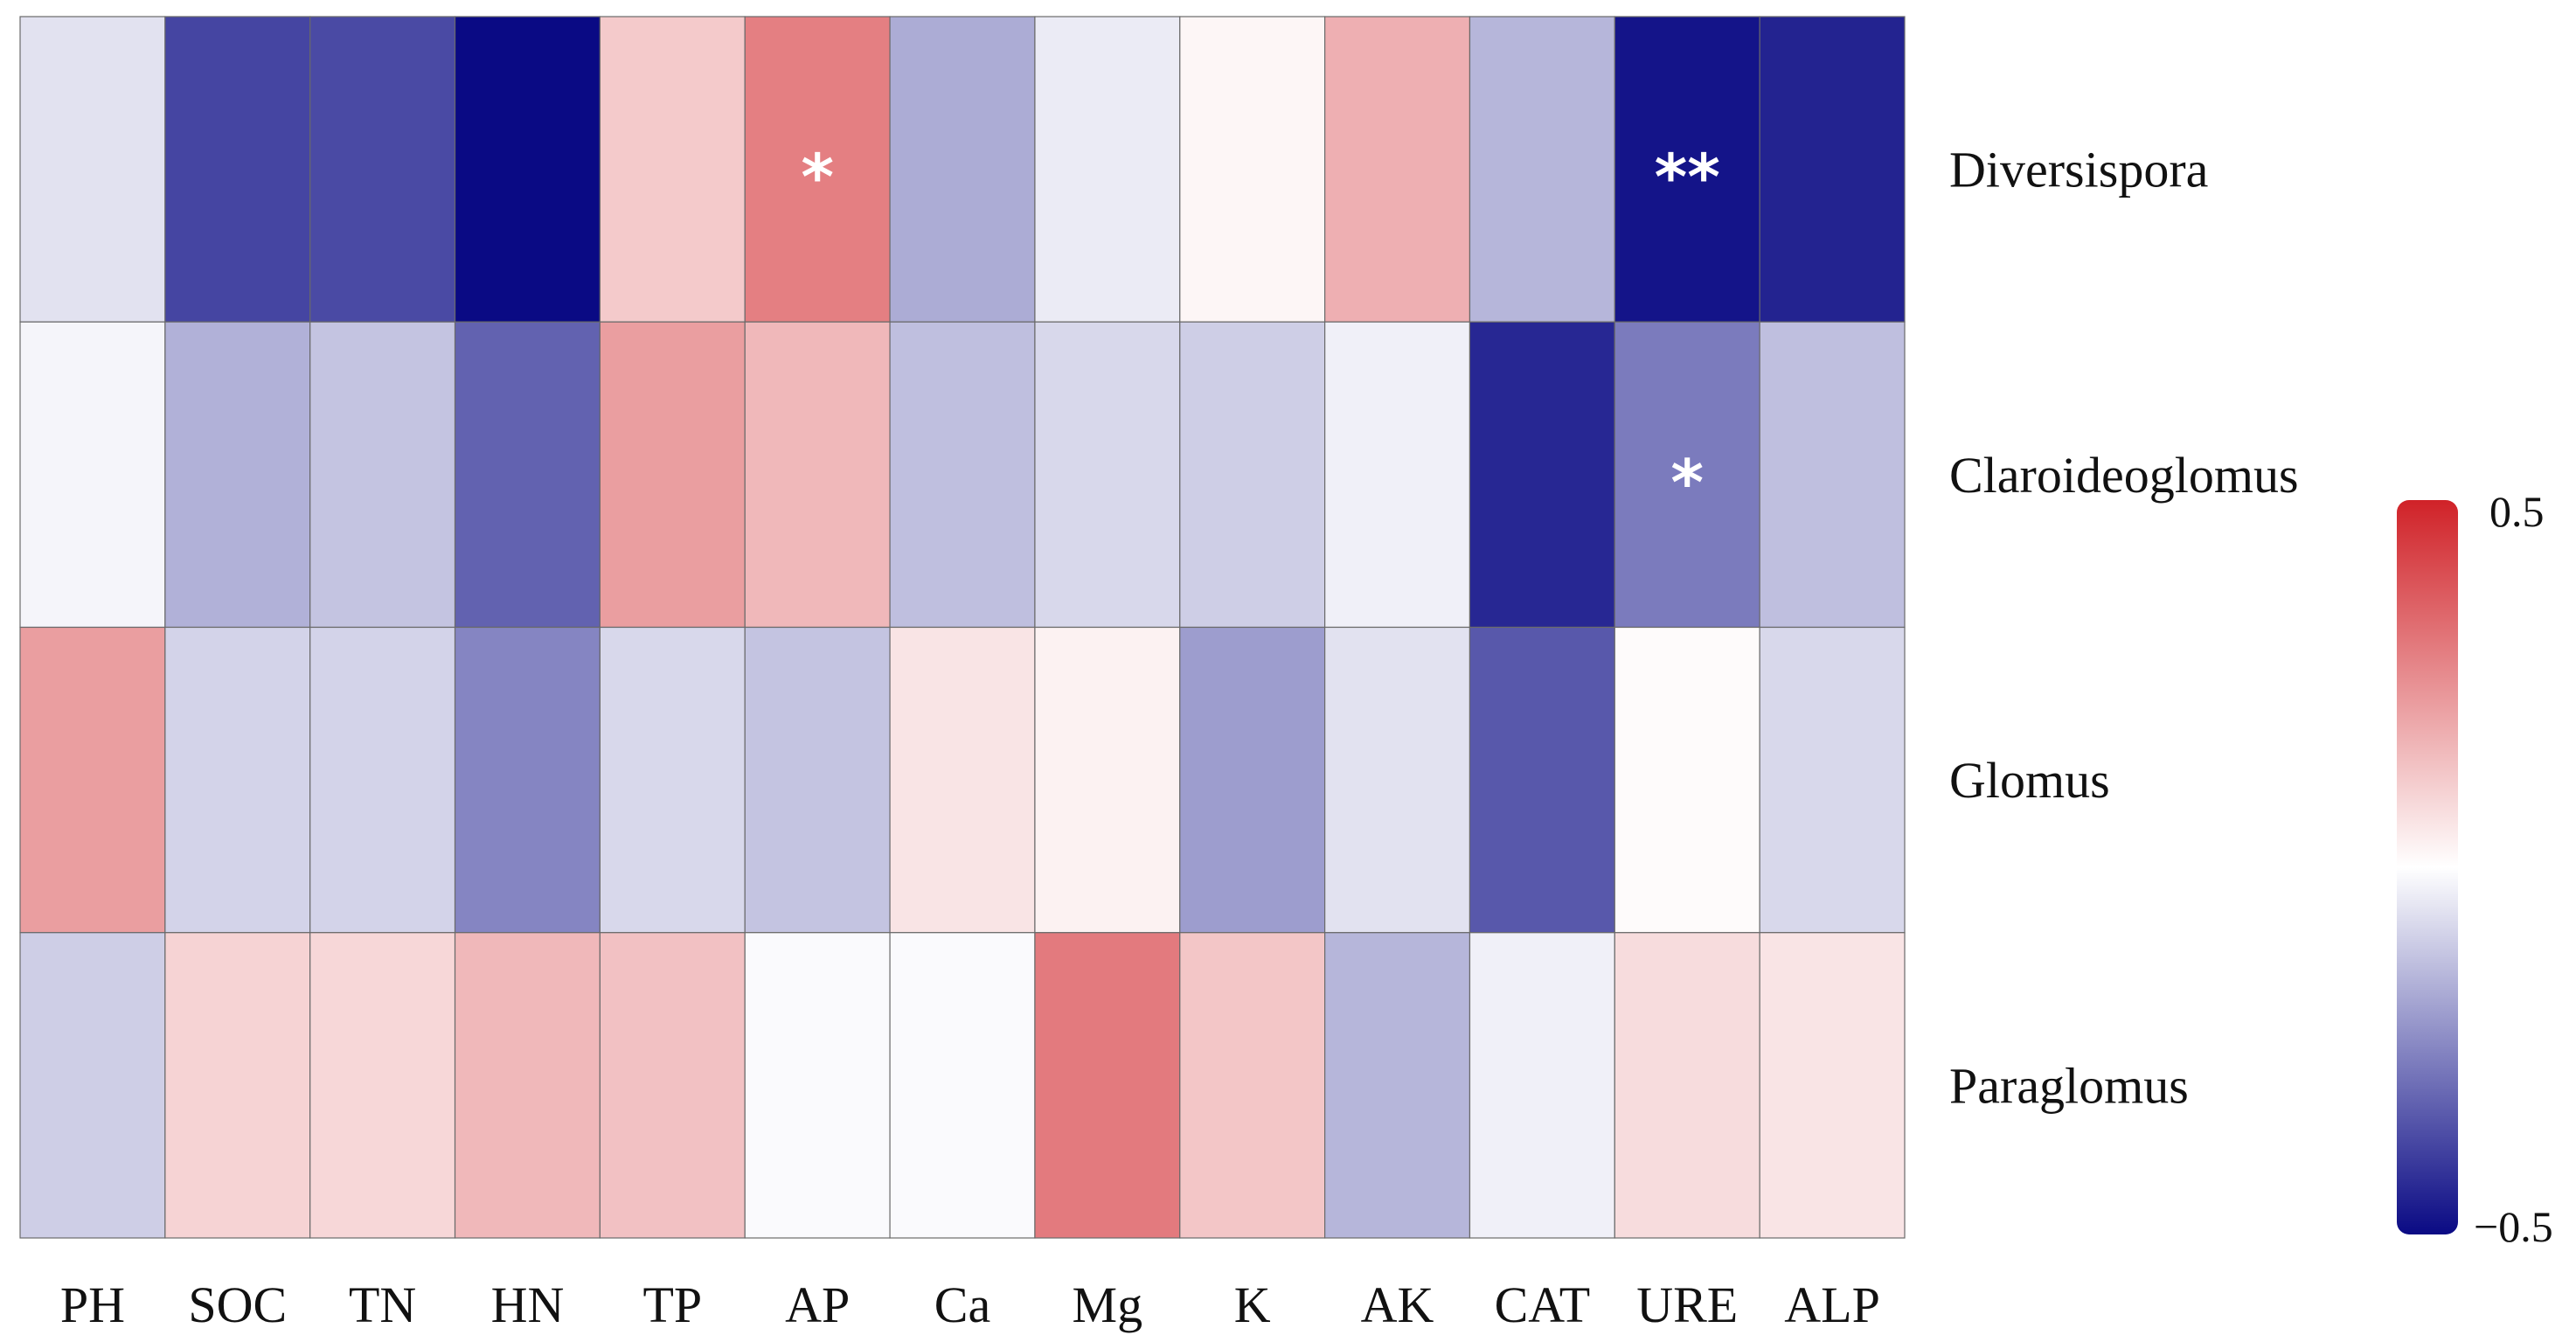  I want to click on column-label: TN, so click(382, 1305).